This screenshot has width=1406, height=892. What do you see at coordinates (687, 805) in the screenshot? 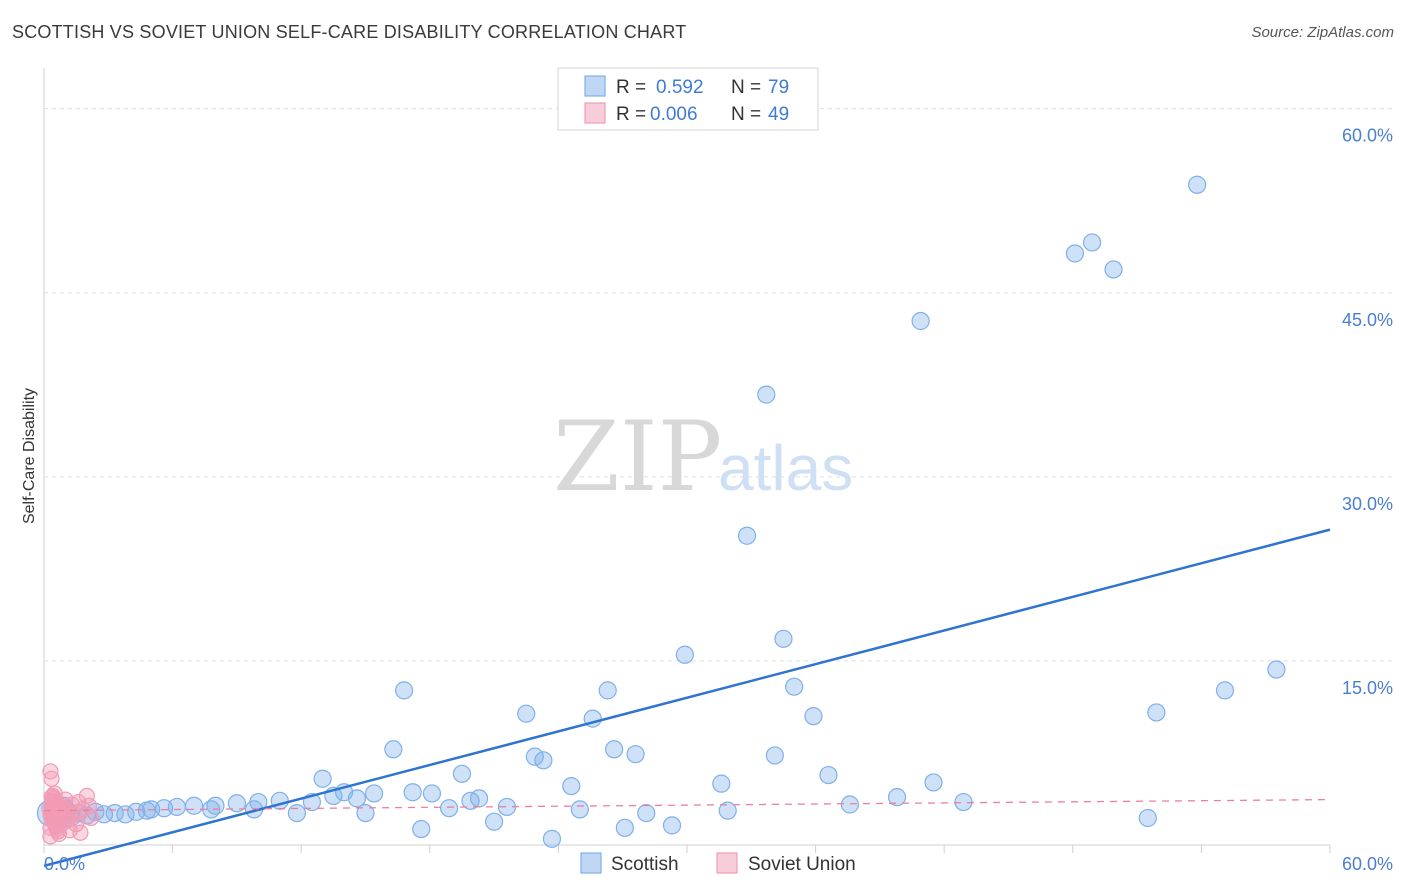
I see `soviet-union-trend-line` at bounding box center [687, 805].